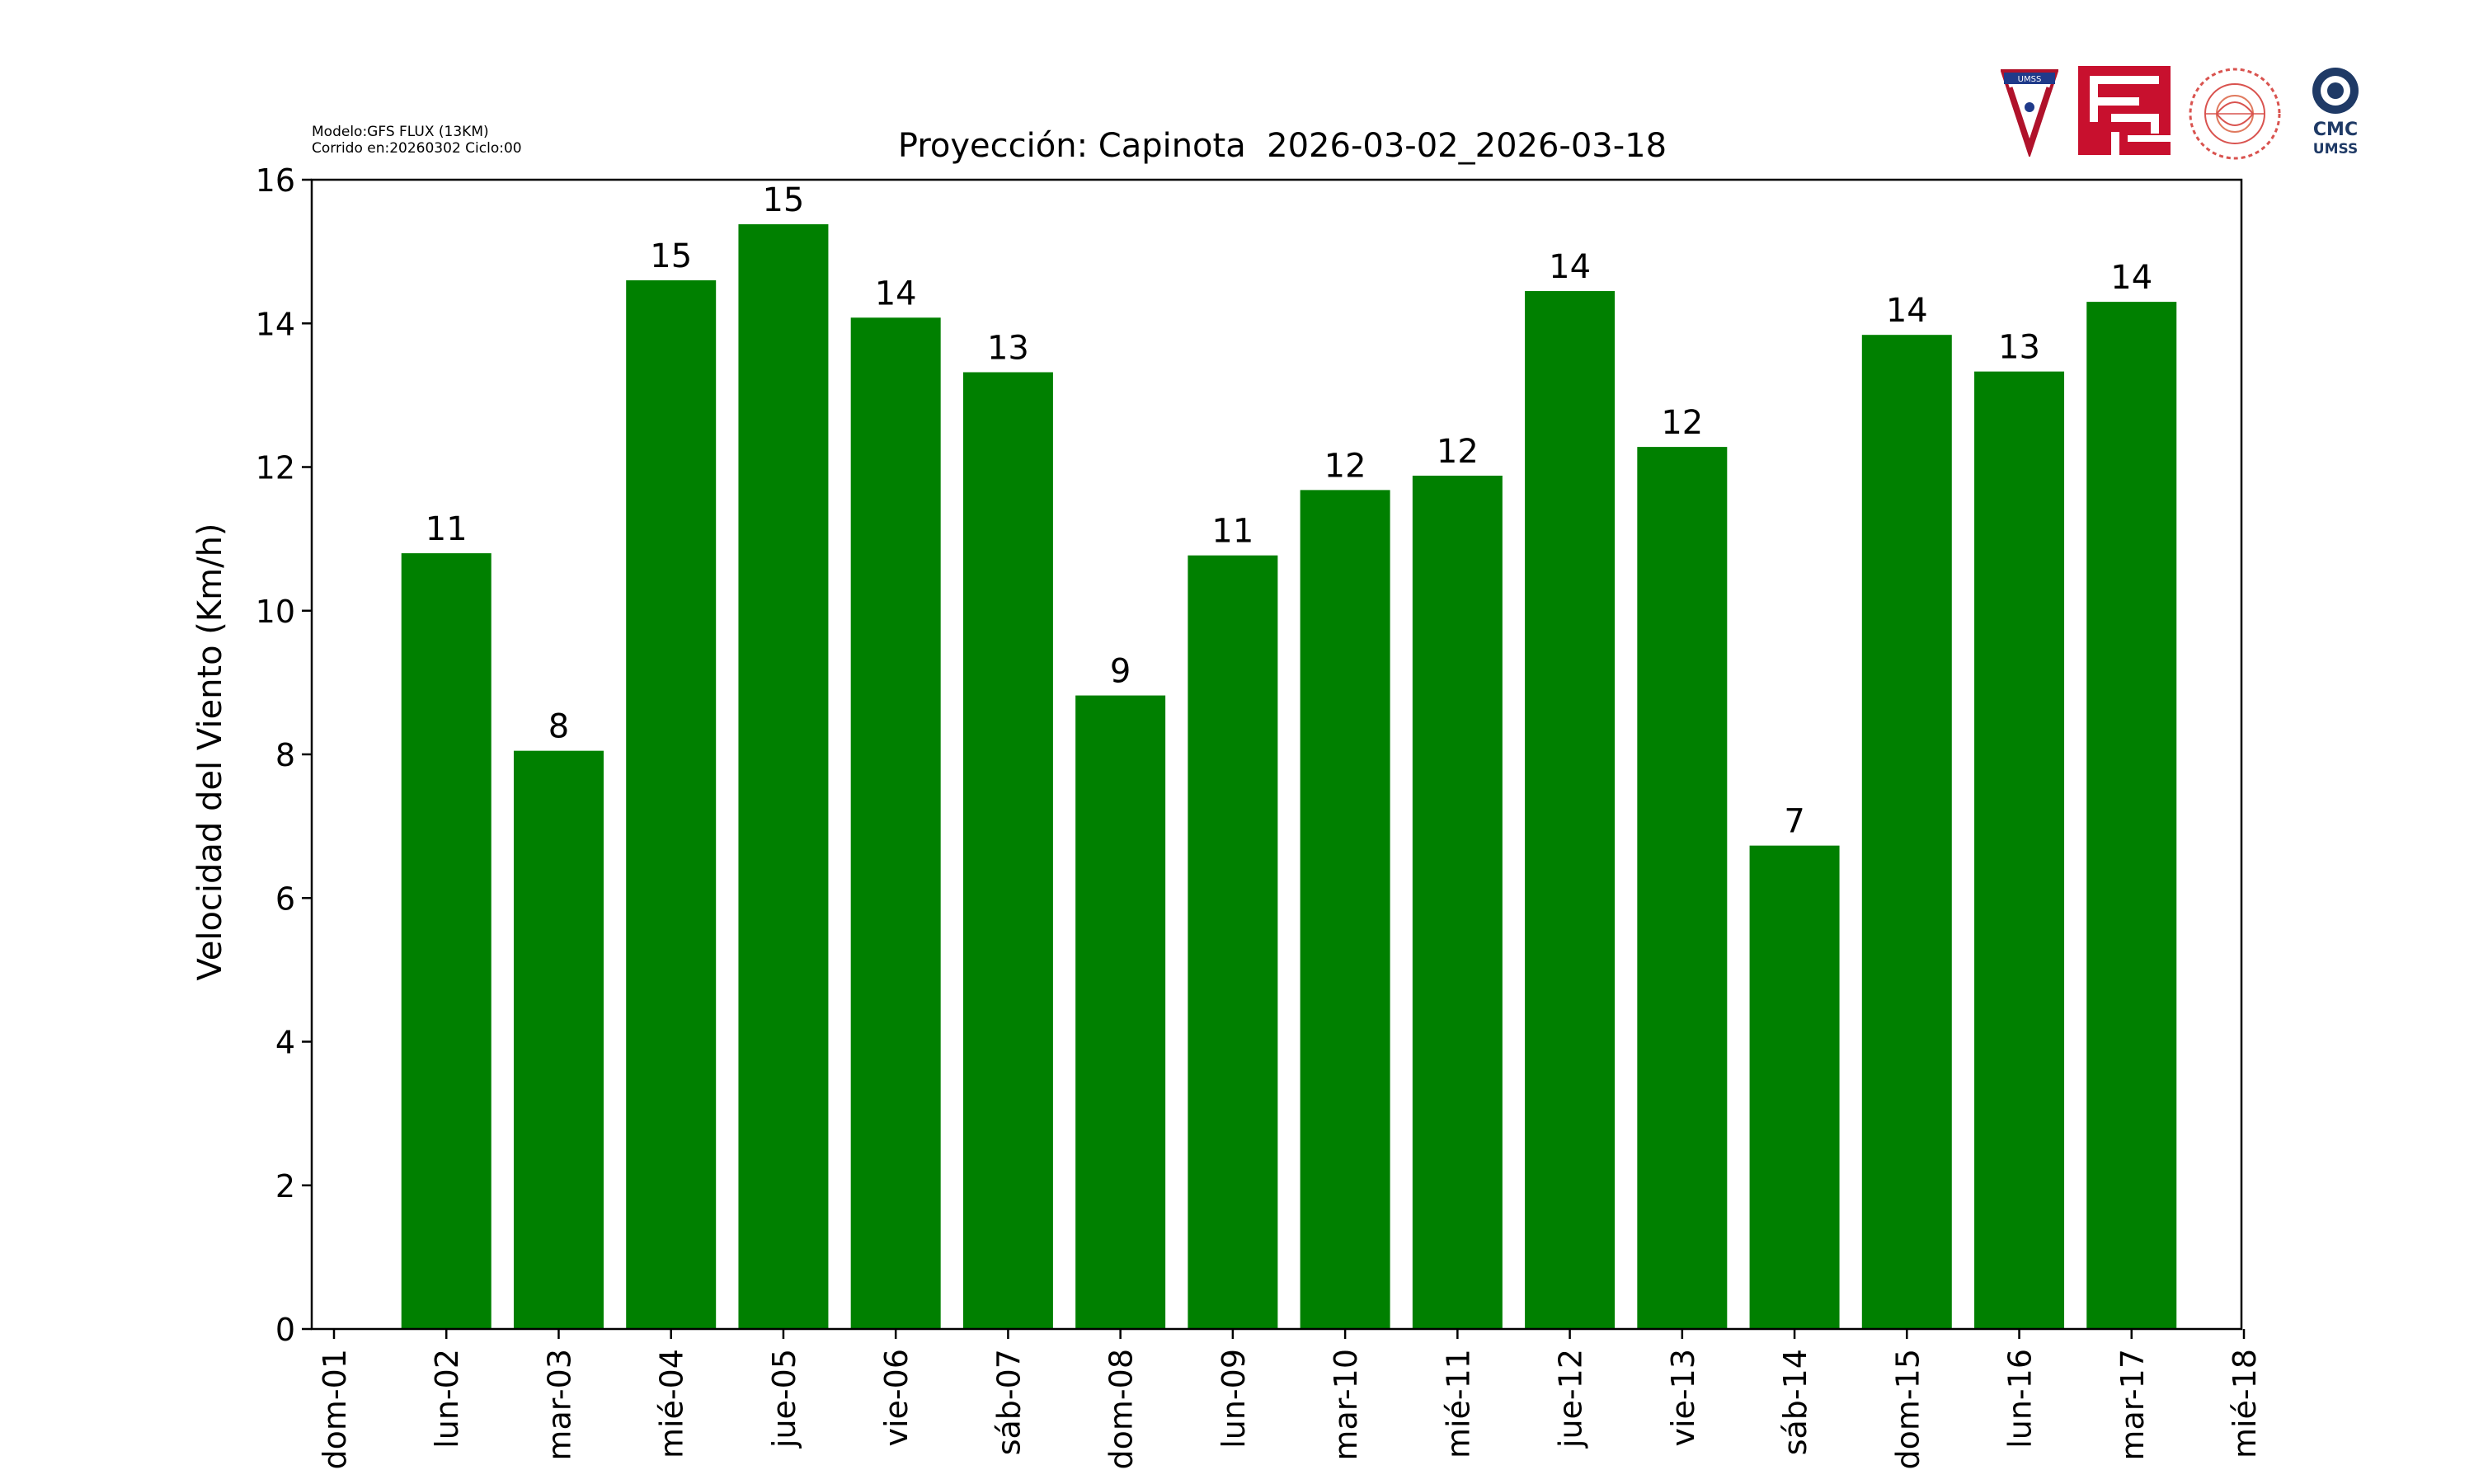 This screenshot has width=2474, height=1484. Describe the element at coordinates (210, 751) in the screenshot. I see `y-axis-label: Velocidad del Viento (Km/h)` at that location.